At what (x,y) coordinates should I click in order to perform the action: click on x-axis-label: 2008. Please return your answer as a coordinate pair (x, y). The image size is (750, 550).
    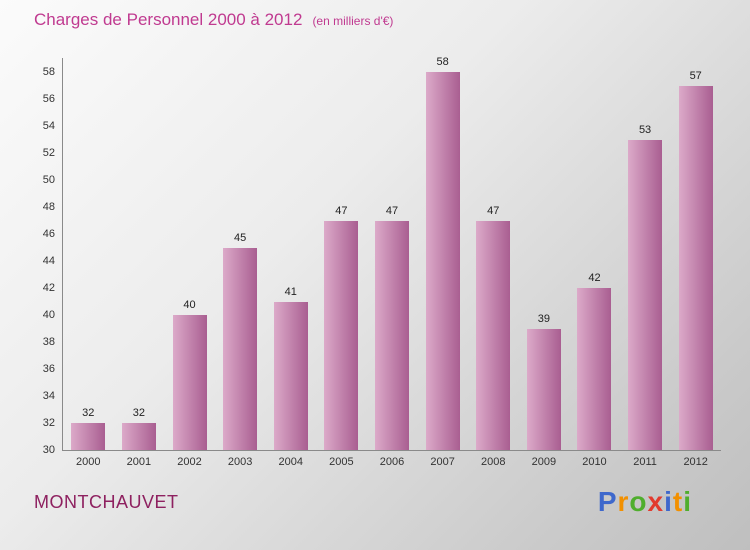
    Looking at the image, I should click on (493, 462).